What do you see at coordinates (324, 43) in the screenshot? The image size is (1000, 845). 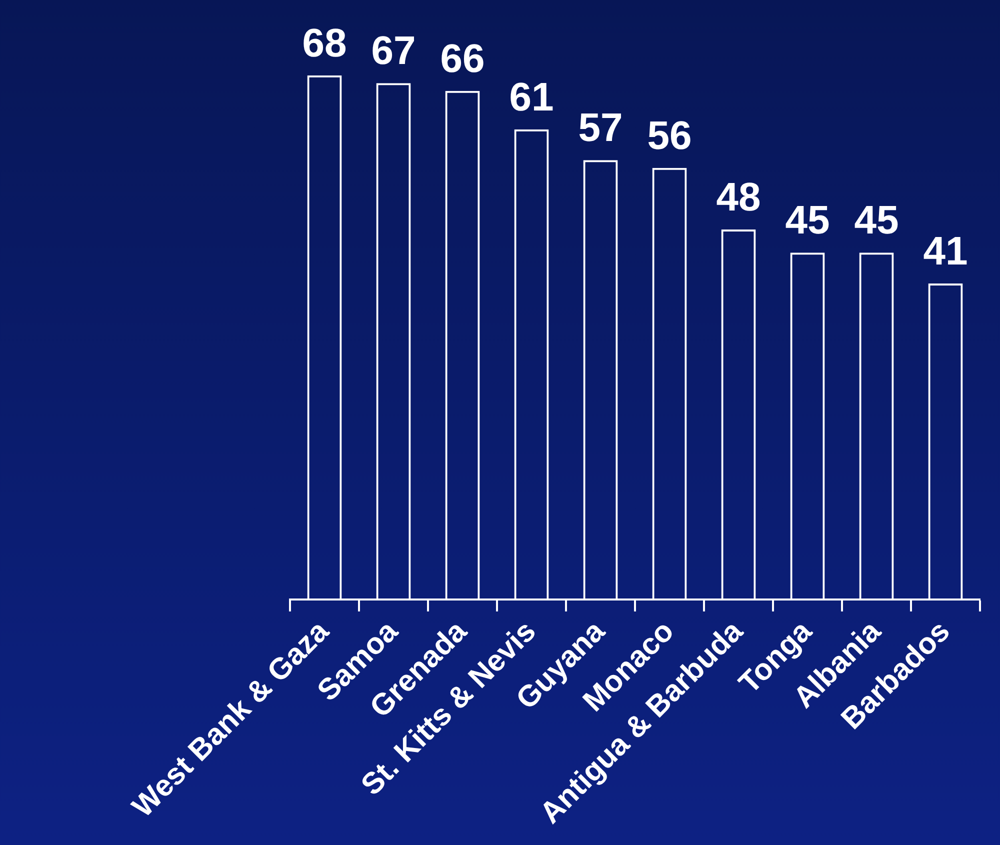 I see `data-label: 68` at bounding box center [324, 43].